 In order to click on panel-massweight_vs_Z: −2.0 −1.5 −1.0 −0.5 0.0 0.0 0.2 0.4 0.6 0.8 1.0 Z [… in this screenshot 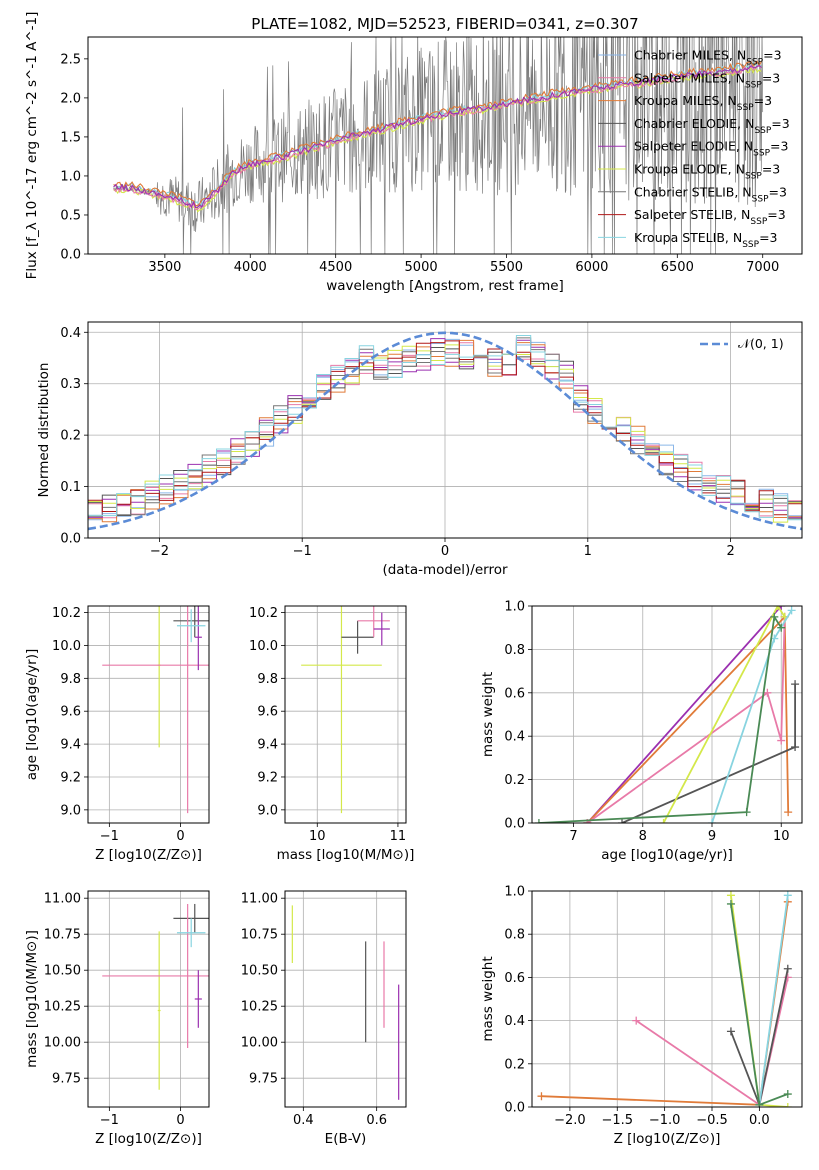, I will do `click(641, 1016)`.